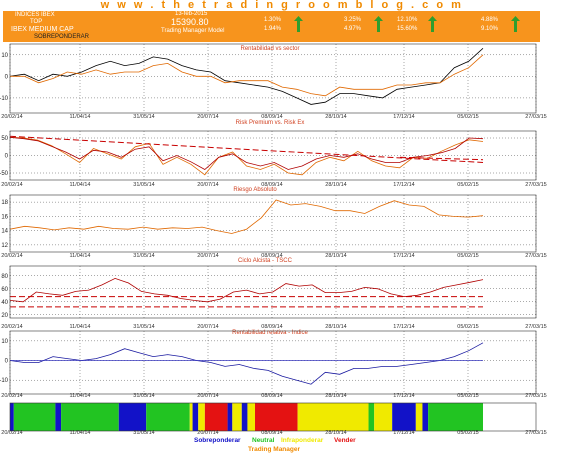 This screenshot has width=564, height=460. I want to click on y-tick-label: 10, so click(4, 56).